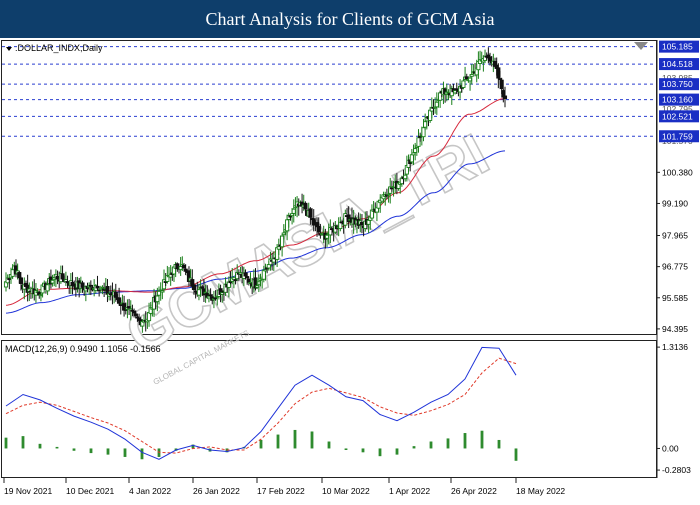  I want to click on price-tick-label: 96.775, so click(675, 267).